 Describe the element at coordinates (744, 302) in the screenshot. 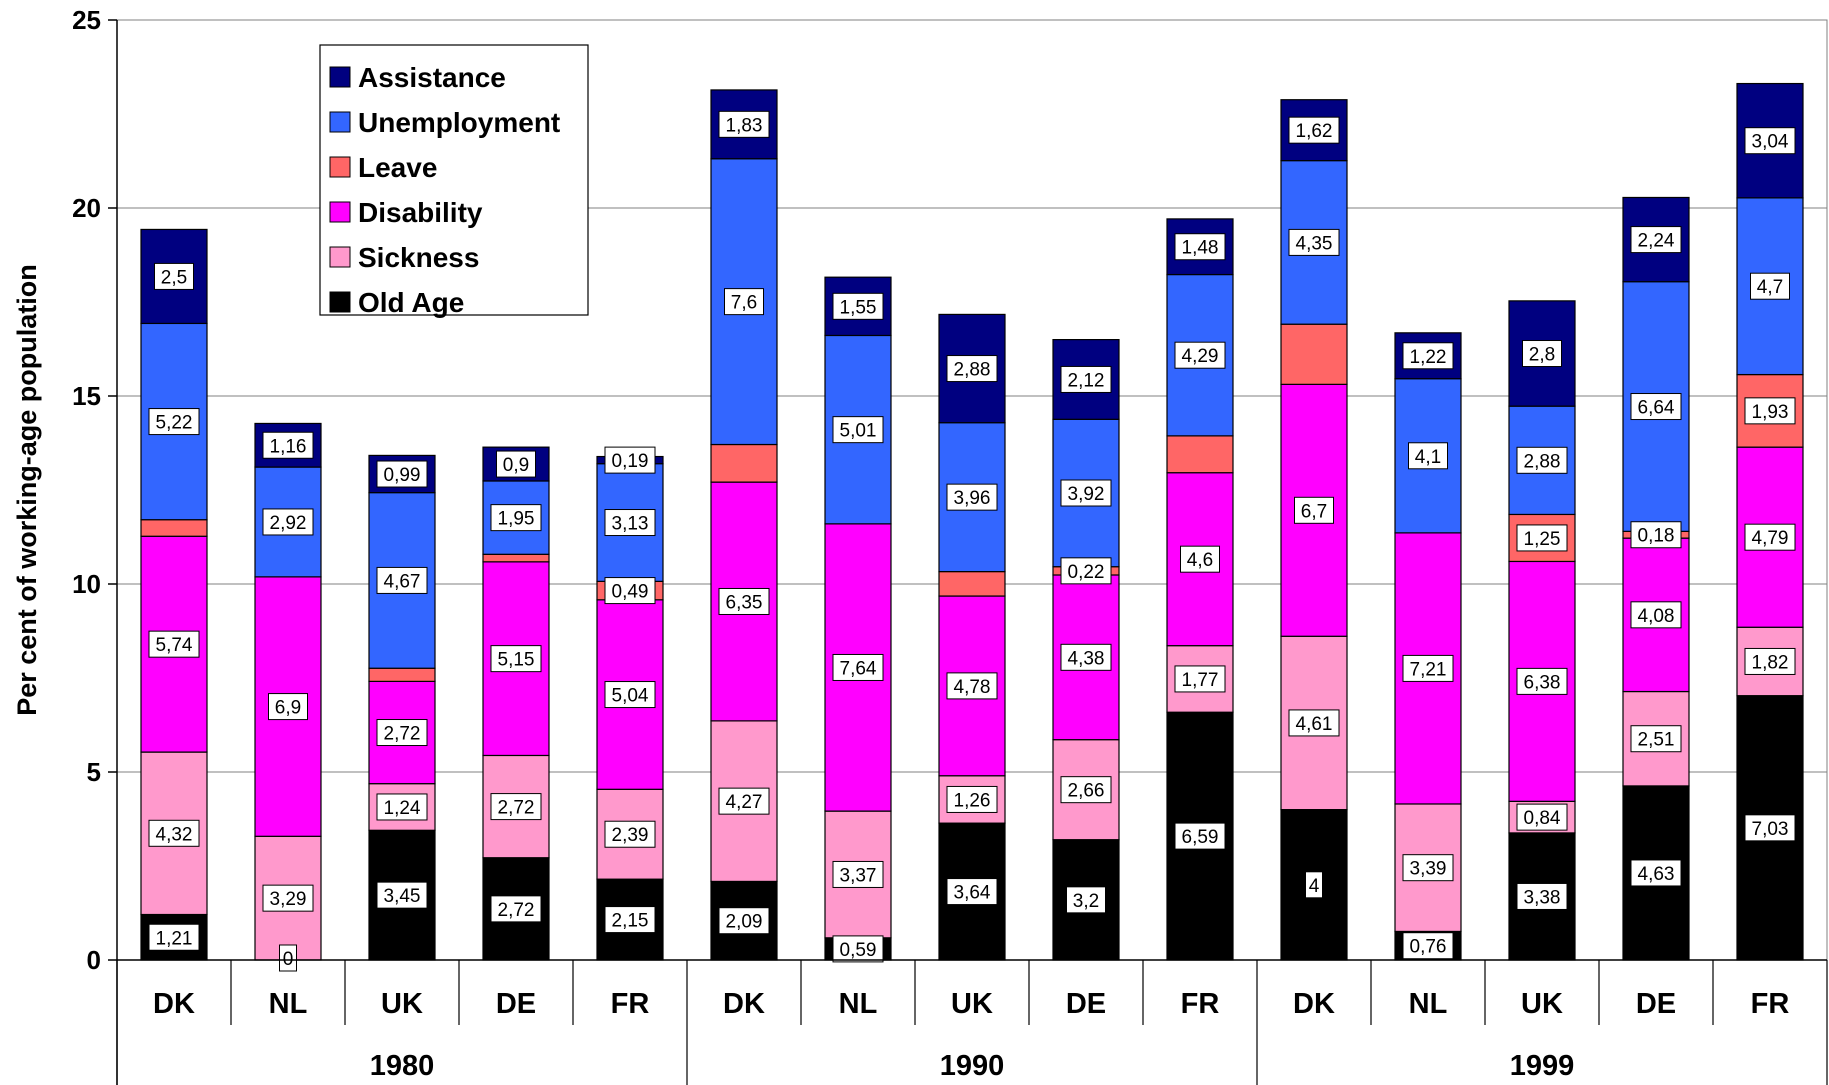

I see `data-label: 7,6` at that location.